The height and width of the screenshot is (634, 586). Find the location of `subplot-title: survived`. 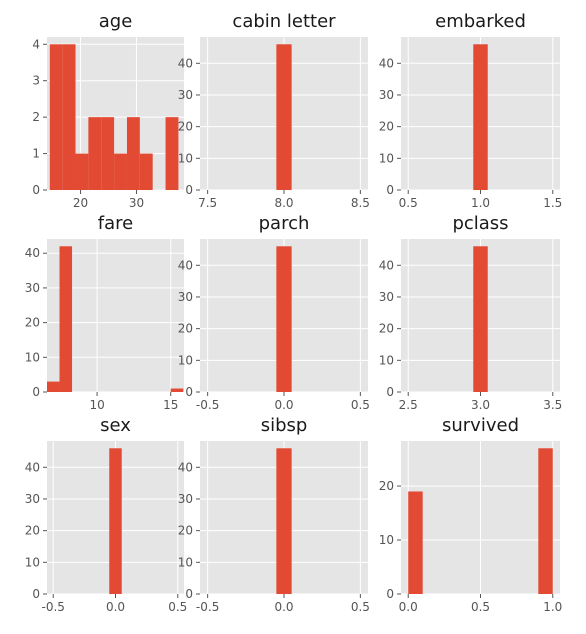

subplot-title: survived is located at coordinates (480, 425).